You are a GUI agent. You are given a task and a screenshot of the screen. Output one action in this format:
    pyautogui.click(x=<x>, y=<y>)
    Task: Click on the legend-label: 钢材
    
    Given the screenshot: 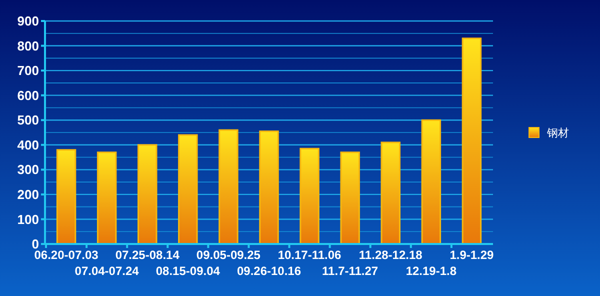 What is the action you would take?
    pyautogui.click(x=557, y=133)
    